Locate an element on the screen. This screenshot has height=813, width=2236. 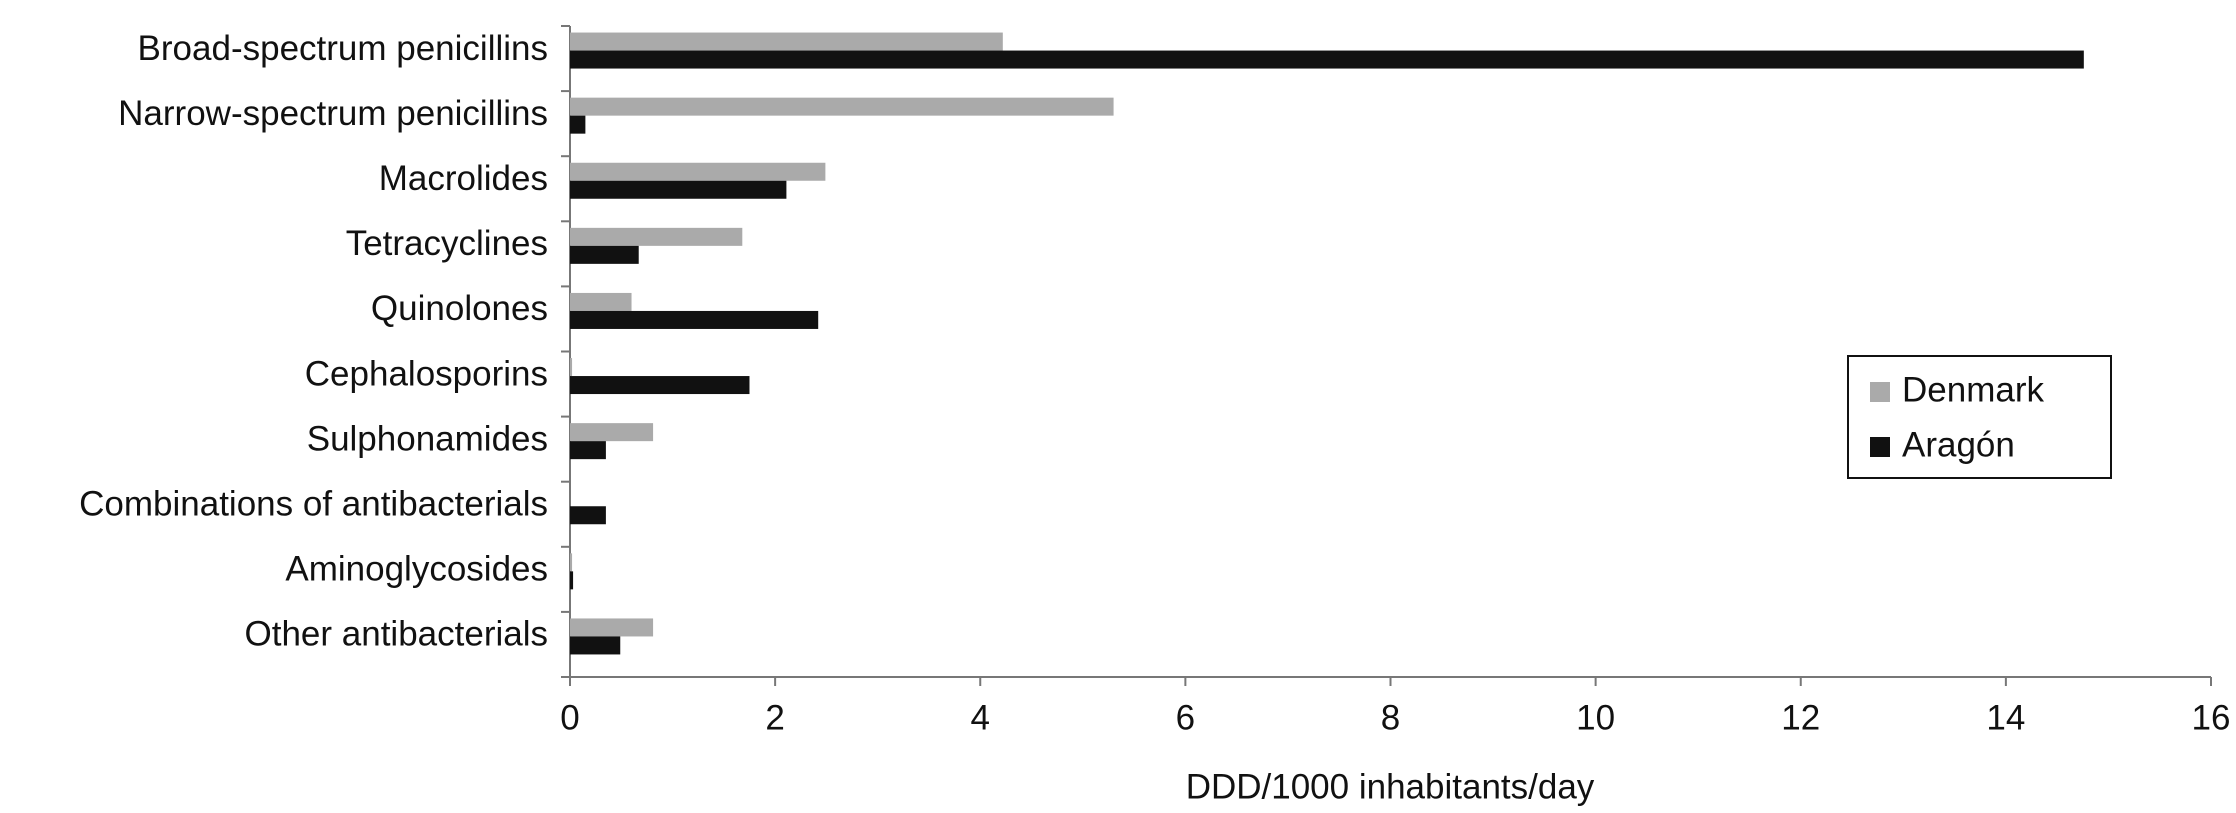
y-tick-label: Aminoglycosides is located at coordinates (416, 569).